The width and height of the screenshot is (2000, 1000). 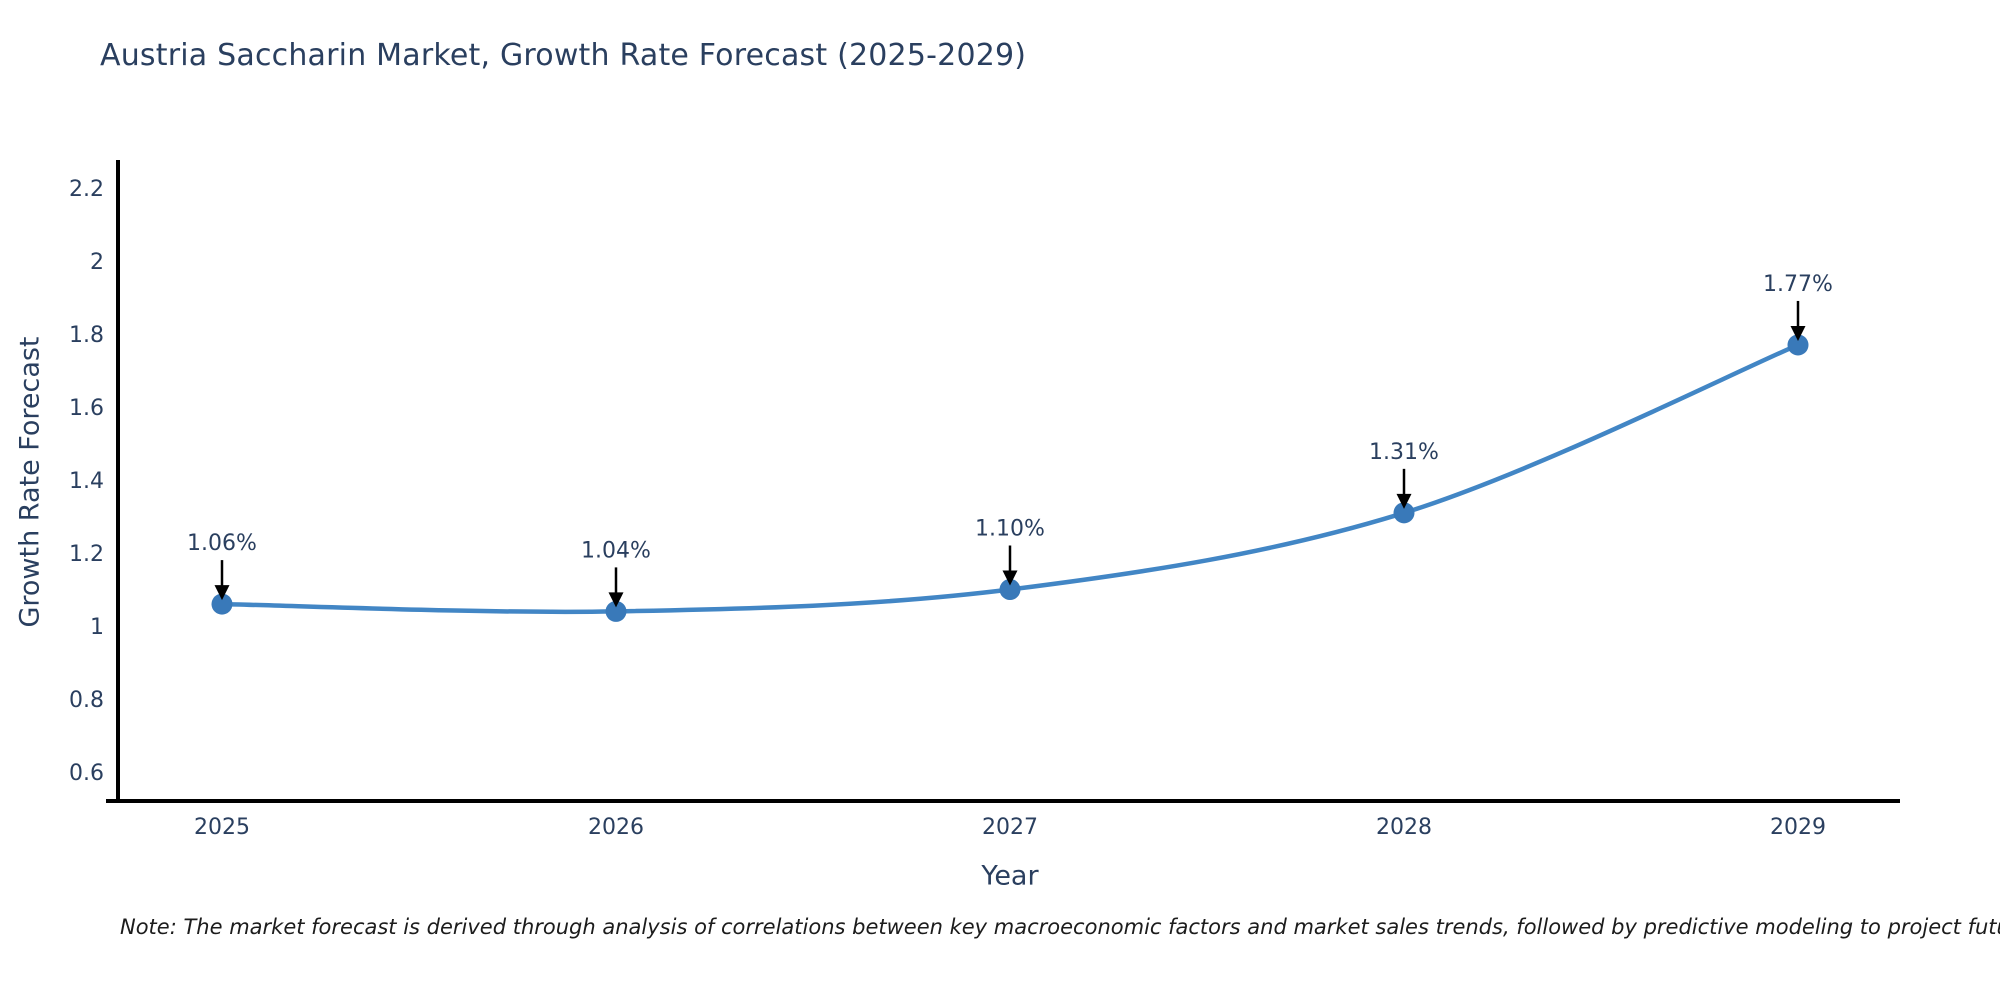 I want to click on y-tick-label: 1.2, so click(x=86, y=554).